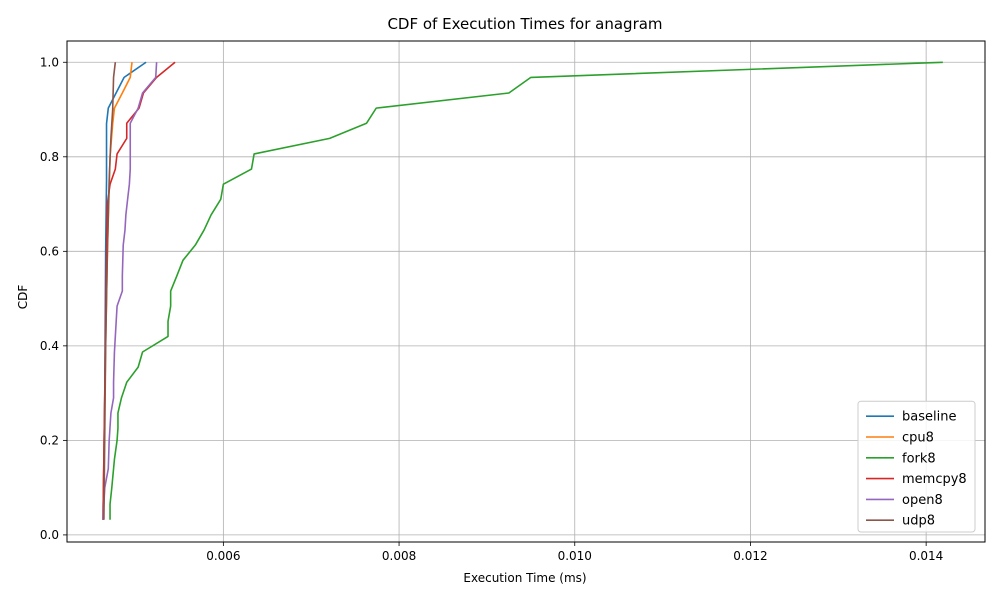 The height and width of the screenshot is (600, 1000). Describe the element at coordinates (929, 417) in the screenshot. I see `legend-label-baseline: baseline` at that location.